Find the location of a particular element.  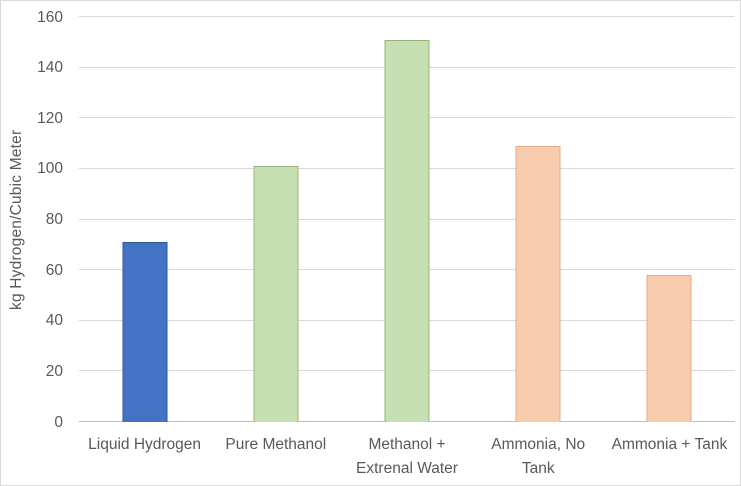

y-tick-label: 80 is located at coordinates (54, 219).